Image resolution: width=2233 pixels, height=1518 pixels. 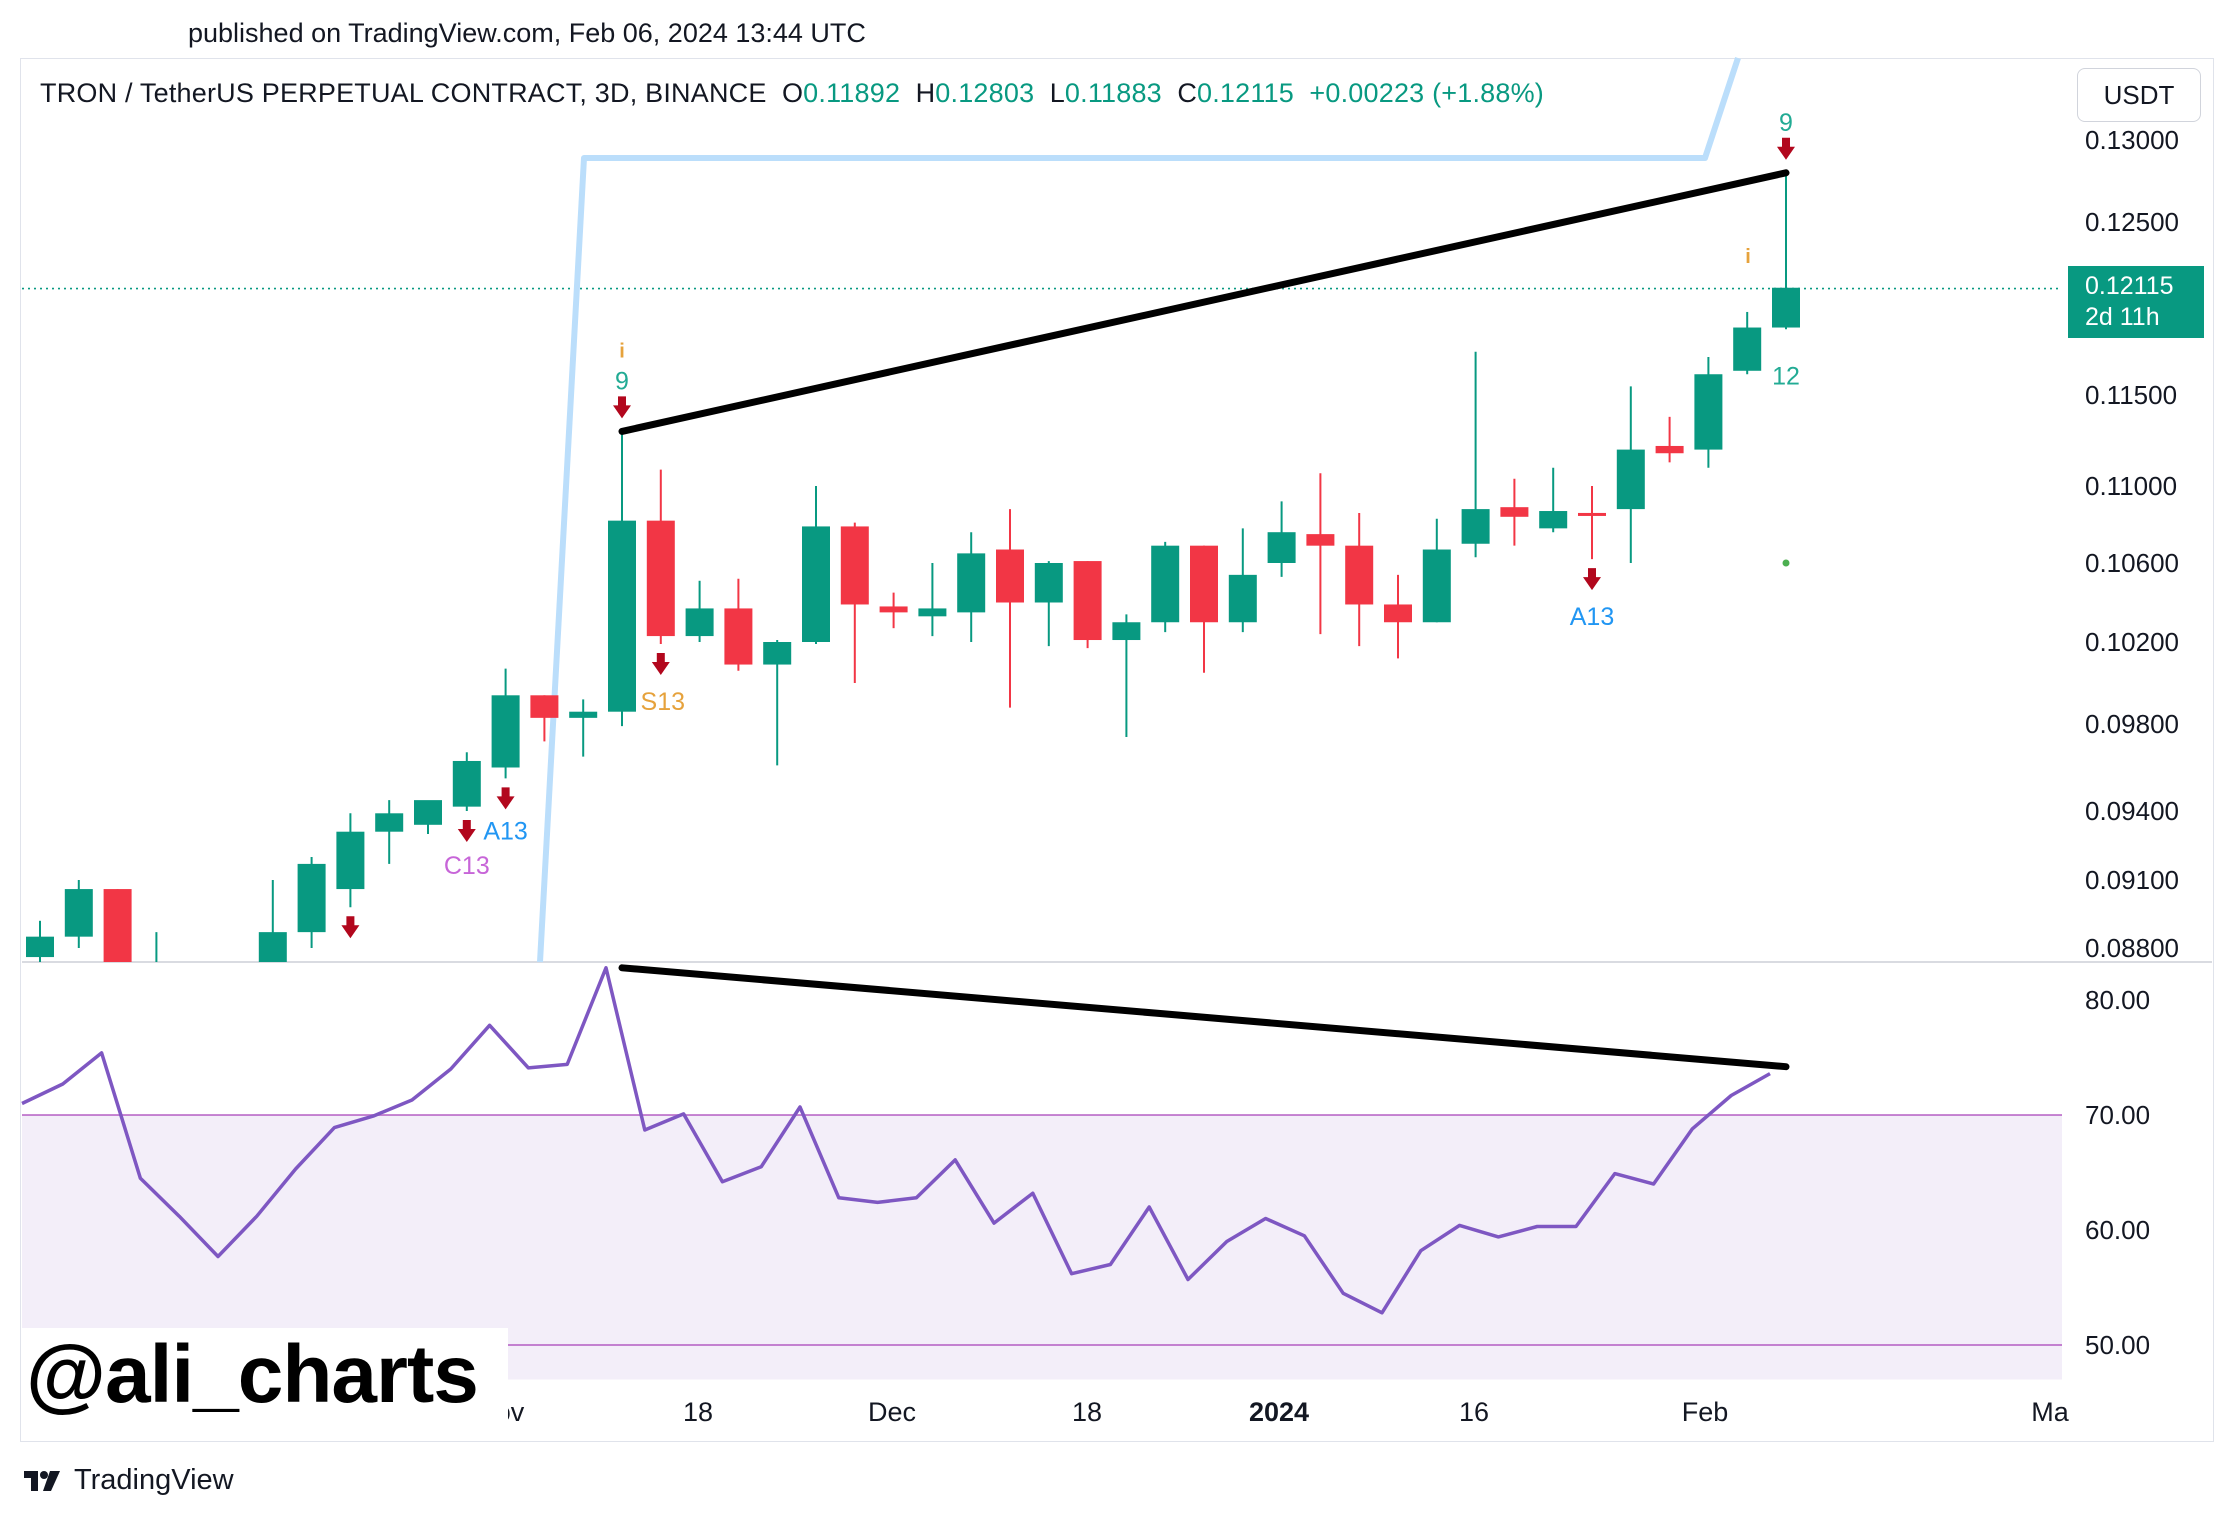 I want to click on seq-label-c13: C13, so click(x=467, y=866).